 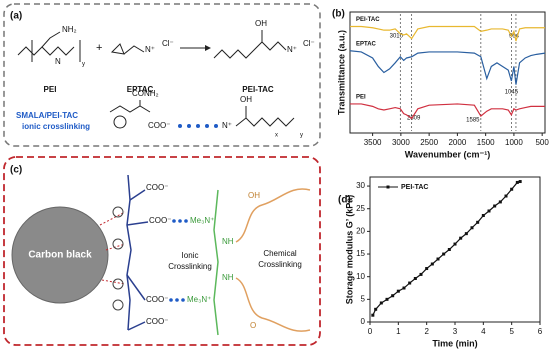 What do you see at coordinates (473, 121) in the screenshot?
I see `annotation: 1585` at bounding box center [473, 121].